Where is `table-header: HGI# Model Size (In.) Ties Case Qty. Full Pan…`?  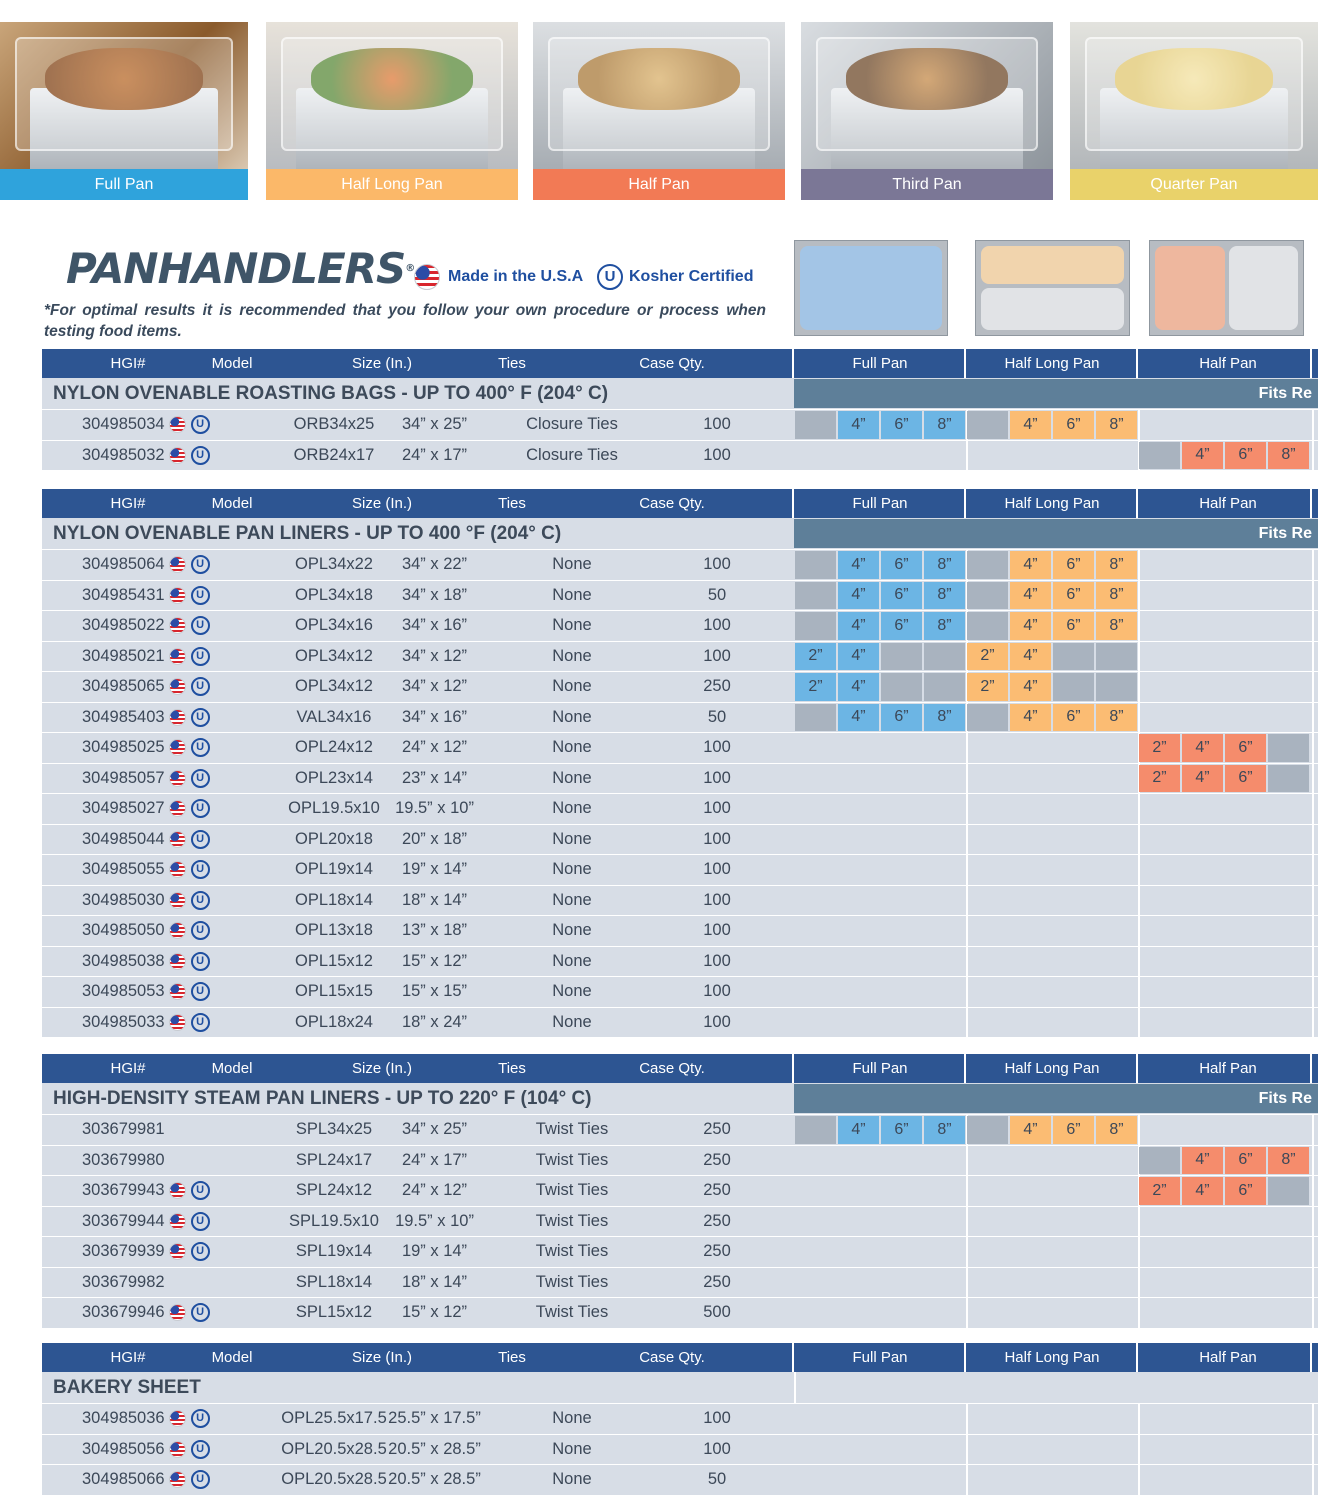 table-header: HGI# Model Size (In.) Ties Case Qty. Full Pan… is located at coordinates (680, 1357).